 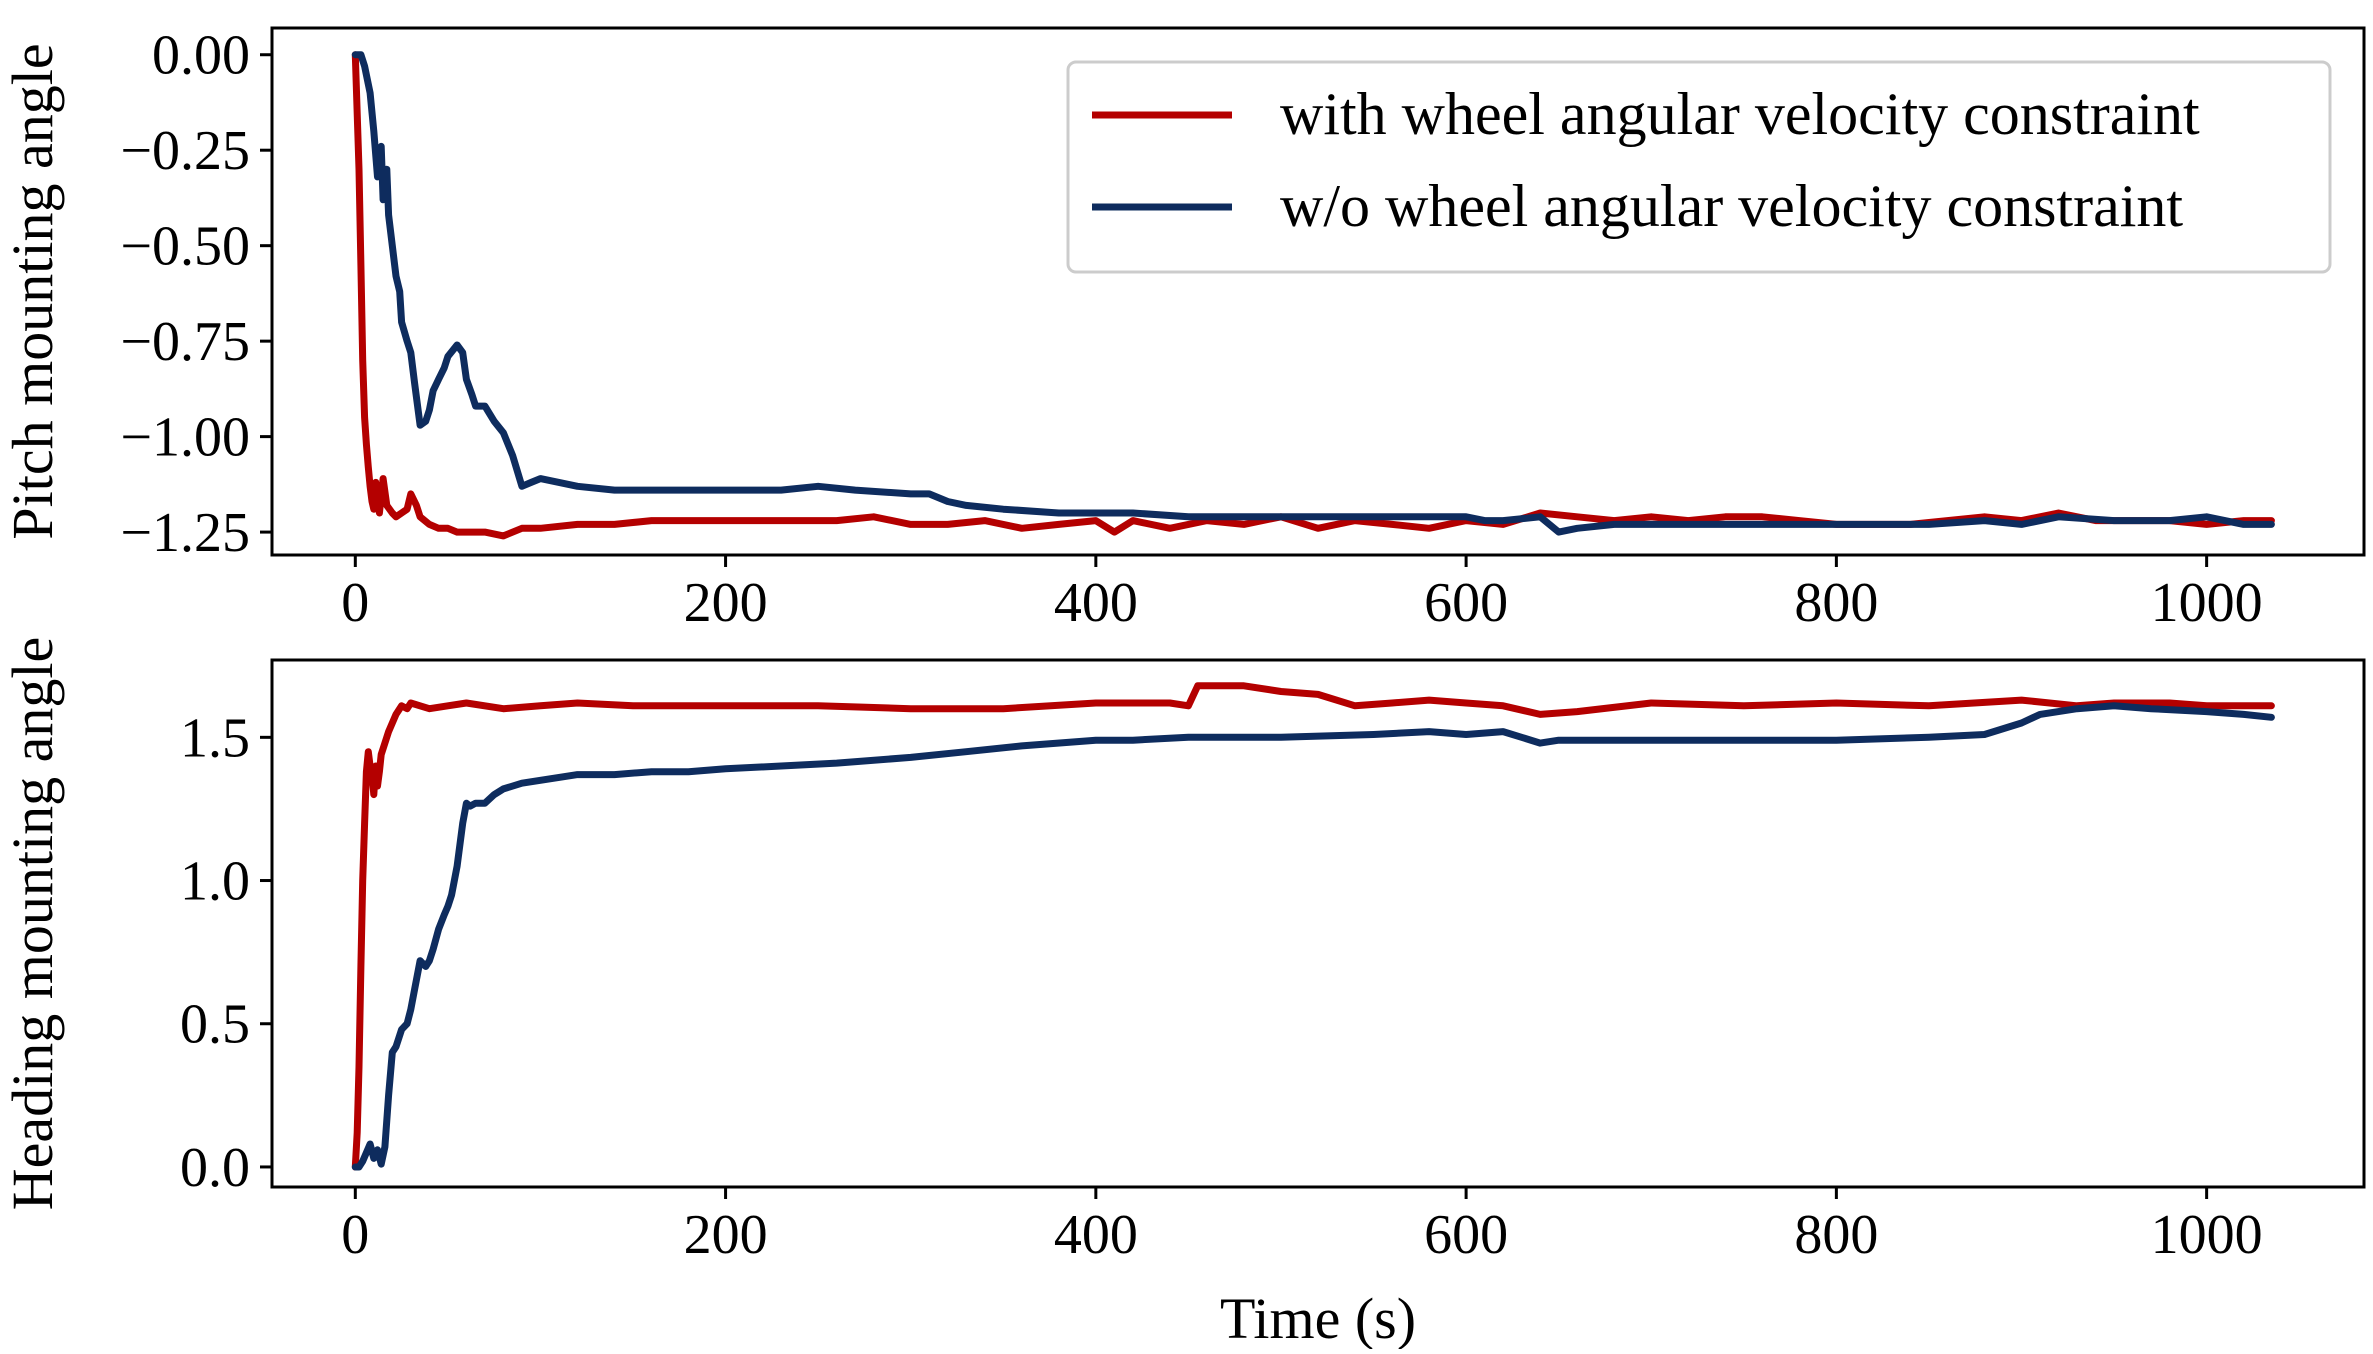 I want to click on legend-box, so click(x=1699, y=167).